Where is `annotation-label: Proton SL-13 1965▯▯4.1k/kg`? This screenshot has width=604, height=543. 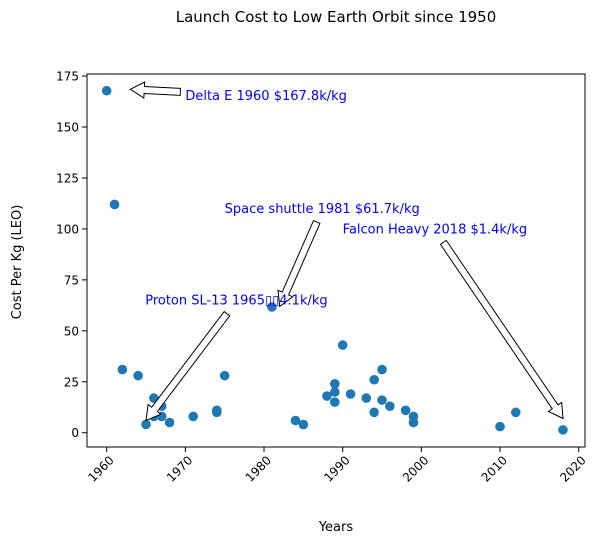 annotation-label: Proton SL-13 1965▯▯4.1k/kg is located at coordinates (236, 301).